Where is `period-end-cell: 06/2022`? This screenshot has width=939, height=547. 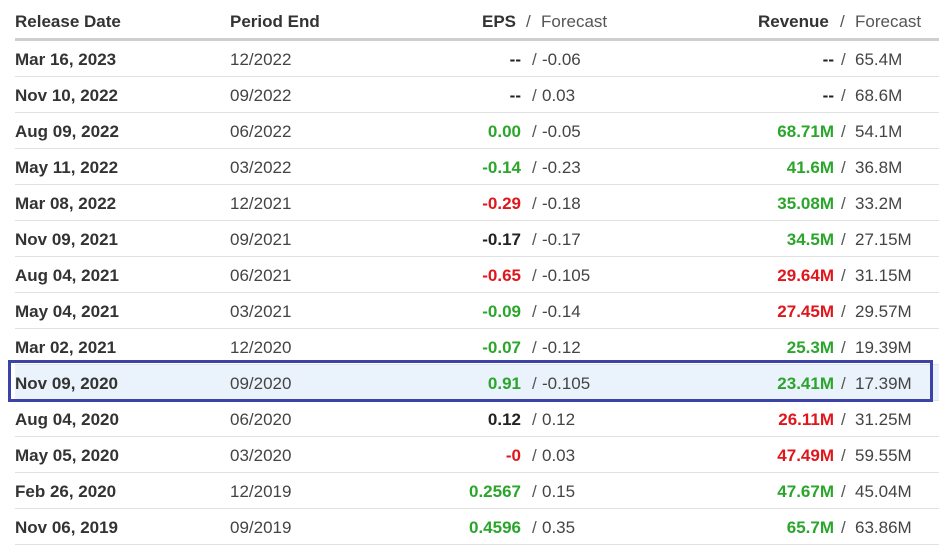
period-end-cell: 06/2022 is located at coordinates (261, 131).